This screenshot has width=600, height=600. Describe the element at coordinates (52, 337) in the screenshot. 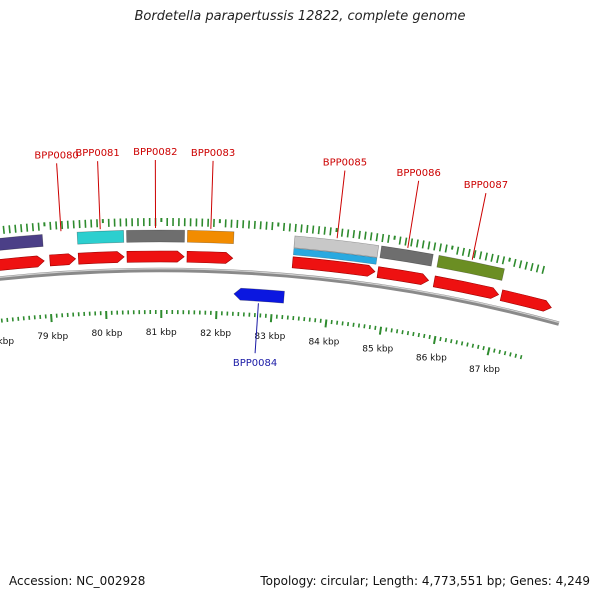

I see `scale-label: 79 kbp` at that location.